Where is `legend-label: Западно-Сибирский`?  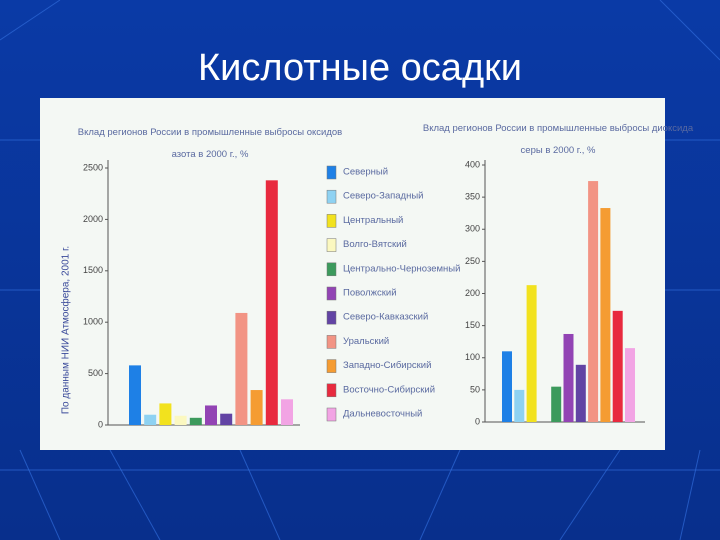
legend-label: Западно-Сибирский is located at coordinates (387, 365).